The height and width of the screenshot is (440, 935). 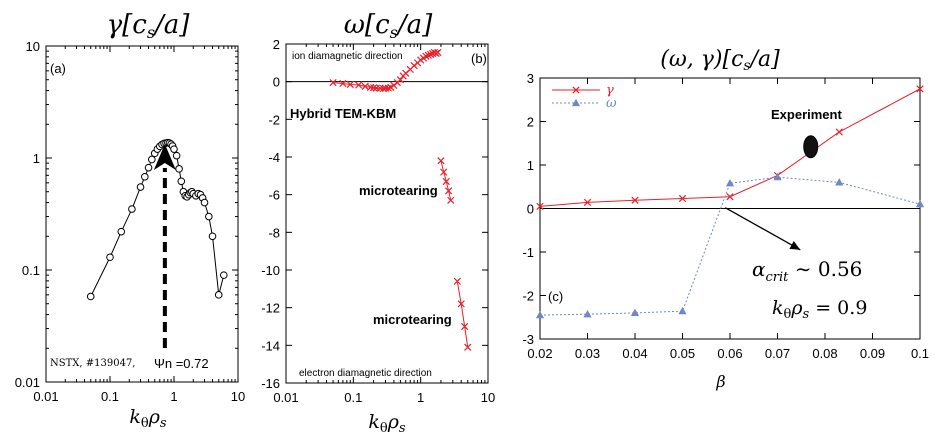 What do you see at coordinates (838, 308) in the screenshot?
I see `k-label-tail: = 0.9` at bounding box center [838, 308].